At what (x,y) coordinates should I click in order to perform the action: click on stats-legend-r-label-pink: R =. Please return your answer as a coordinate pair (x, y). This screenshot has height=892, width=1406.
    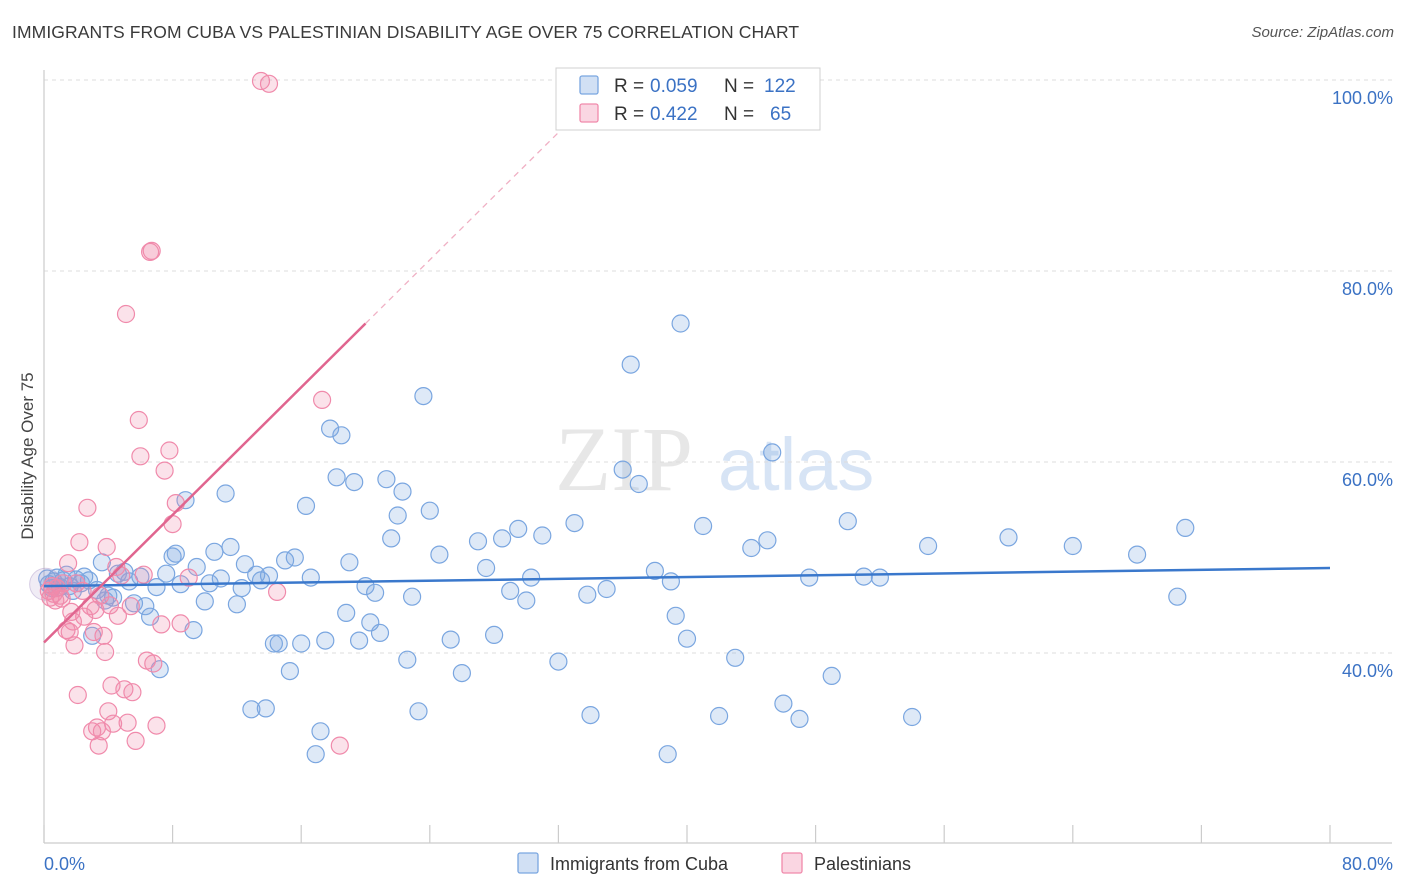
    Looking at the image, I should click on (629, 114).